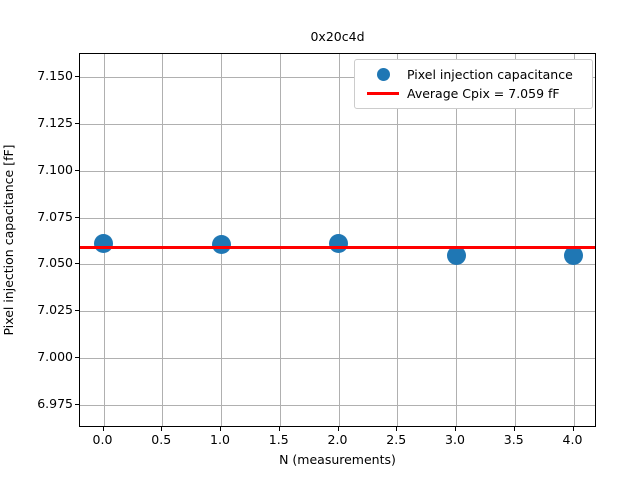 Image resolution: width=640 pixels, height=480 pixels. I want to click on y-tick-label: 7.075, so click(55, 216).